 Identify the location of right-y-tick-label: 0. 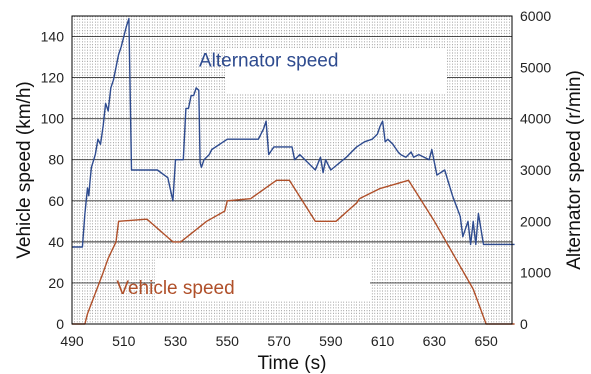
(524, 324).